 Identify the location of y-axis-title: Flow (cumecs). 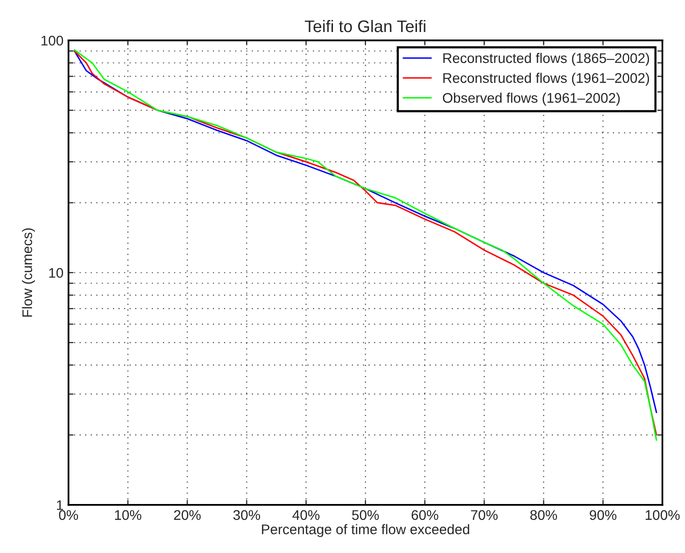
(28, 272).